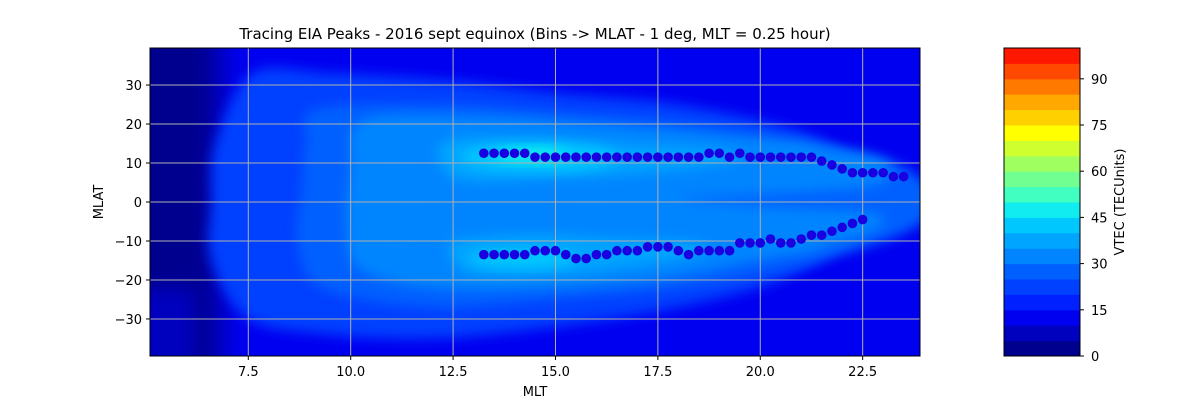 The image size is (1200, 400). I want to click on colorbar-ticks: 0 15 30 45 60 75 90, so click(1094, 219).